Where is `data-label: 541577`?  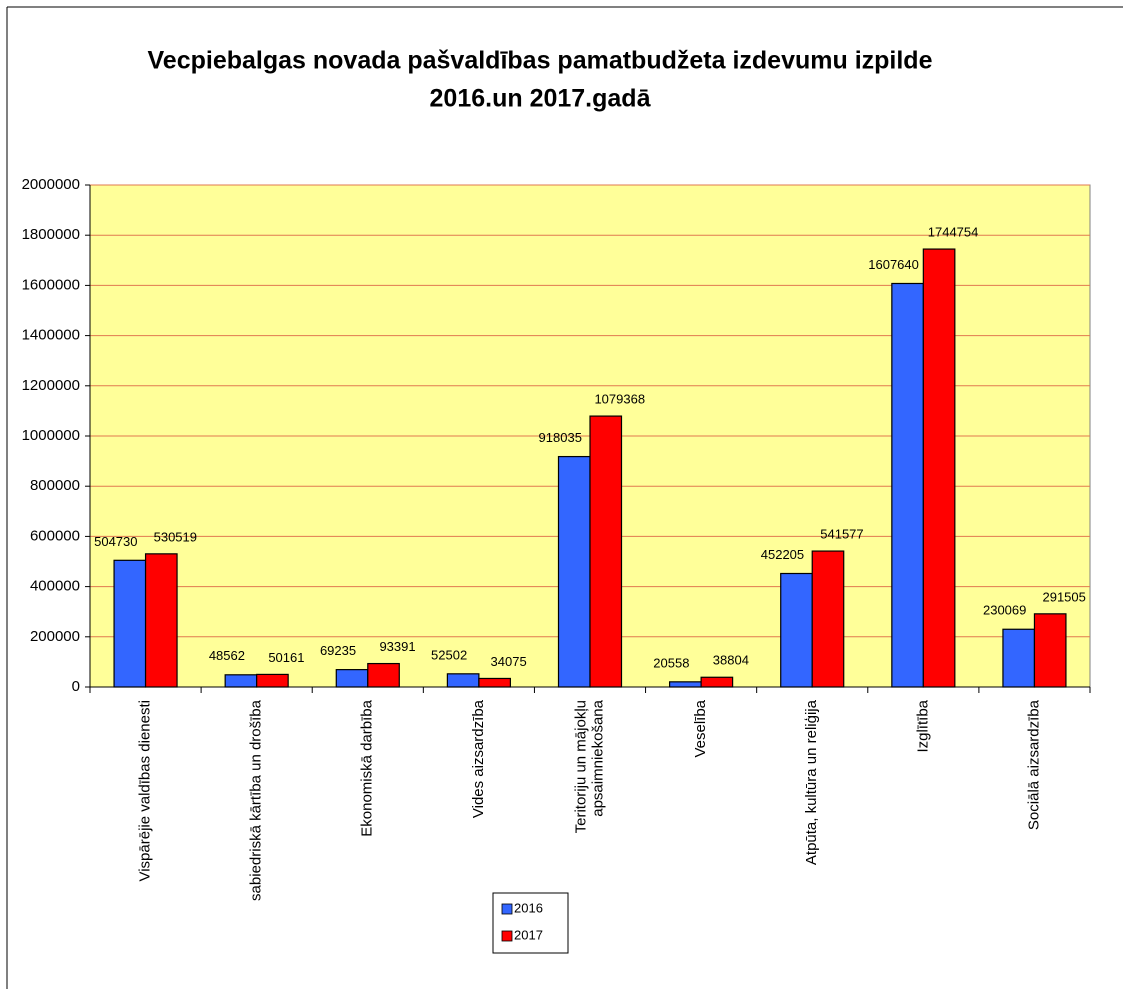
data-label: 541577 is located at coordinates (841, 534).